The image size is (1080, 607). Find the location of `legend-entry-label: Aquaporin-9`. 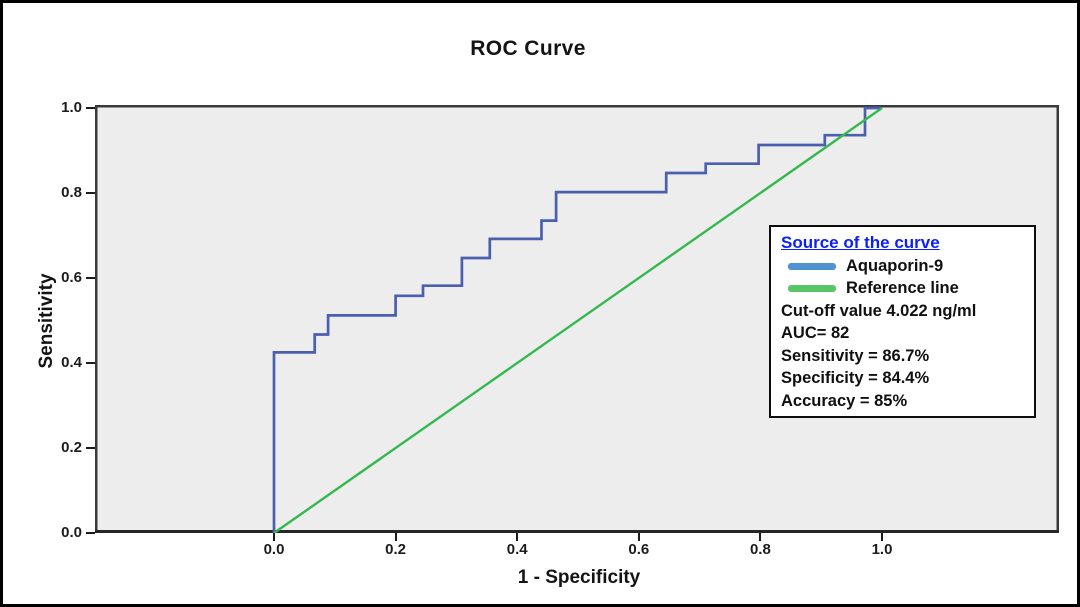

legend-entry-label: Aquaporin-9 is located at coordinates (895, 266).